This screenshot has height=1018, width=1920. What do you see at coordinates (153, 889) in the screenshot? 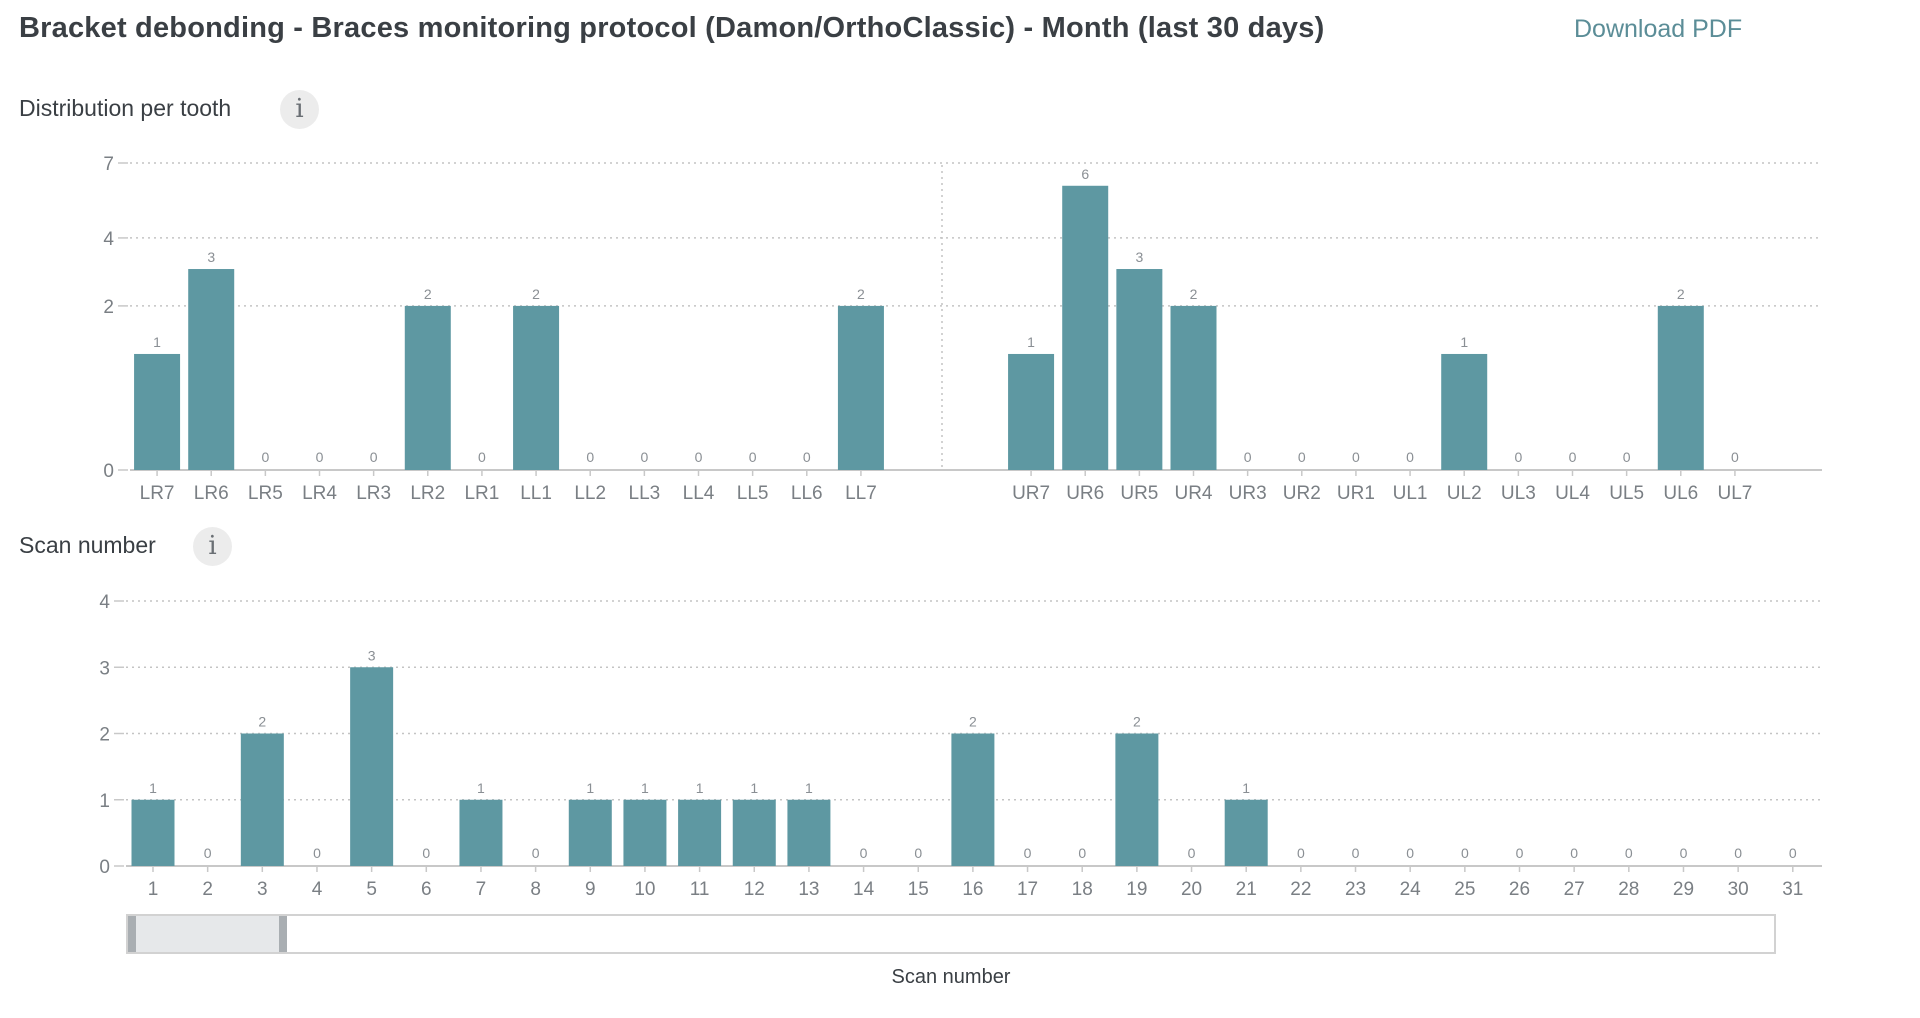
I see `x-tick-label: 1` at bounding box center [153, 889].